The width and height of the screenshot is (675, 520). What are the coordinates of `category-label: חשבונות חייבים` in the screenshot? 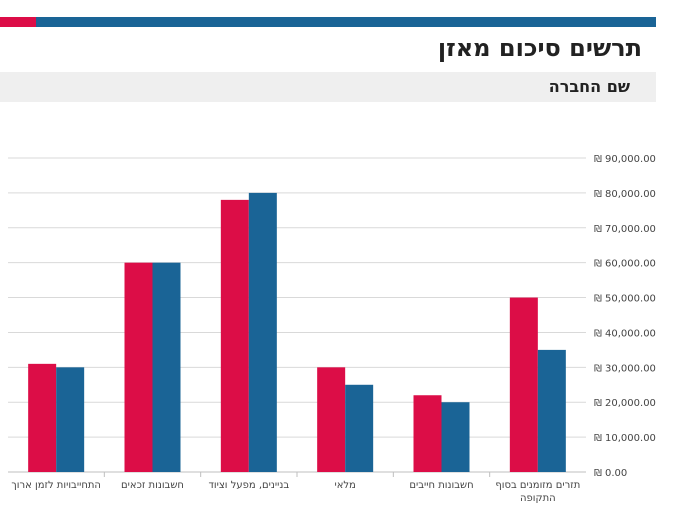 It's located at (441, 485).